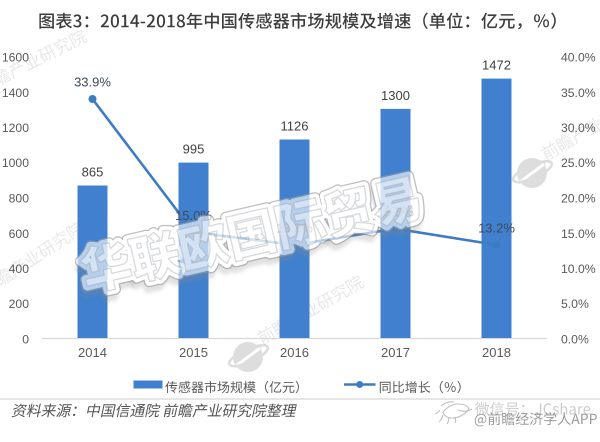 This screenshot has height=442, width=600. Describe the element at coordinates (294, 352) in the screenshot. I see `svg-text: 2016` at that location.